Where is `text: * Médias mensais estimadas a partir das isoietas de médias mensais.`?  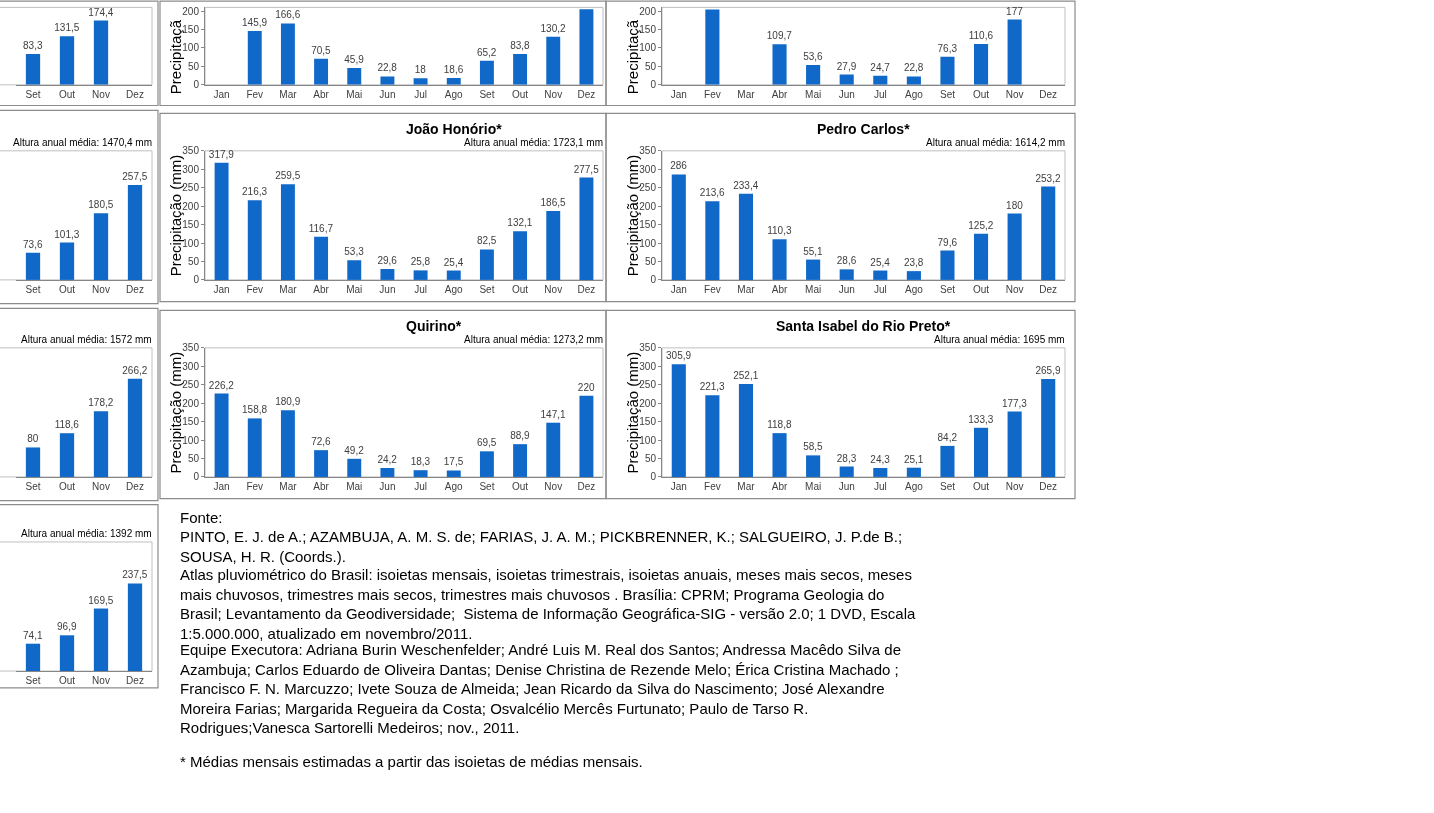
text: * Médias mensais estimadas a partir das isoietas de médias mensais. is located at coordinates (411, 761).